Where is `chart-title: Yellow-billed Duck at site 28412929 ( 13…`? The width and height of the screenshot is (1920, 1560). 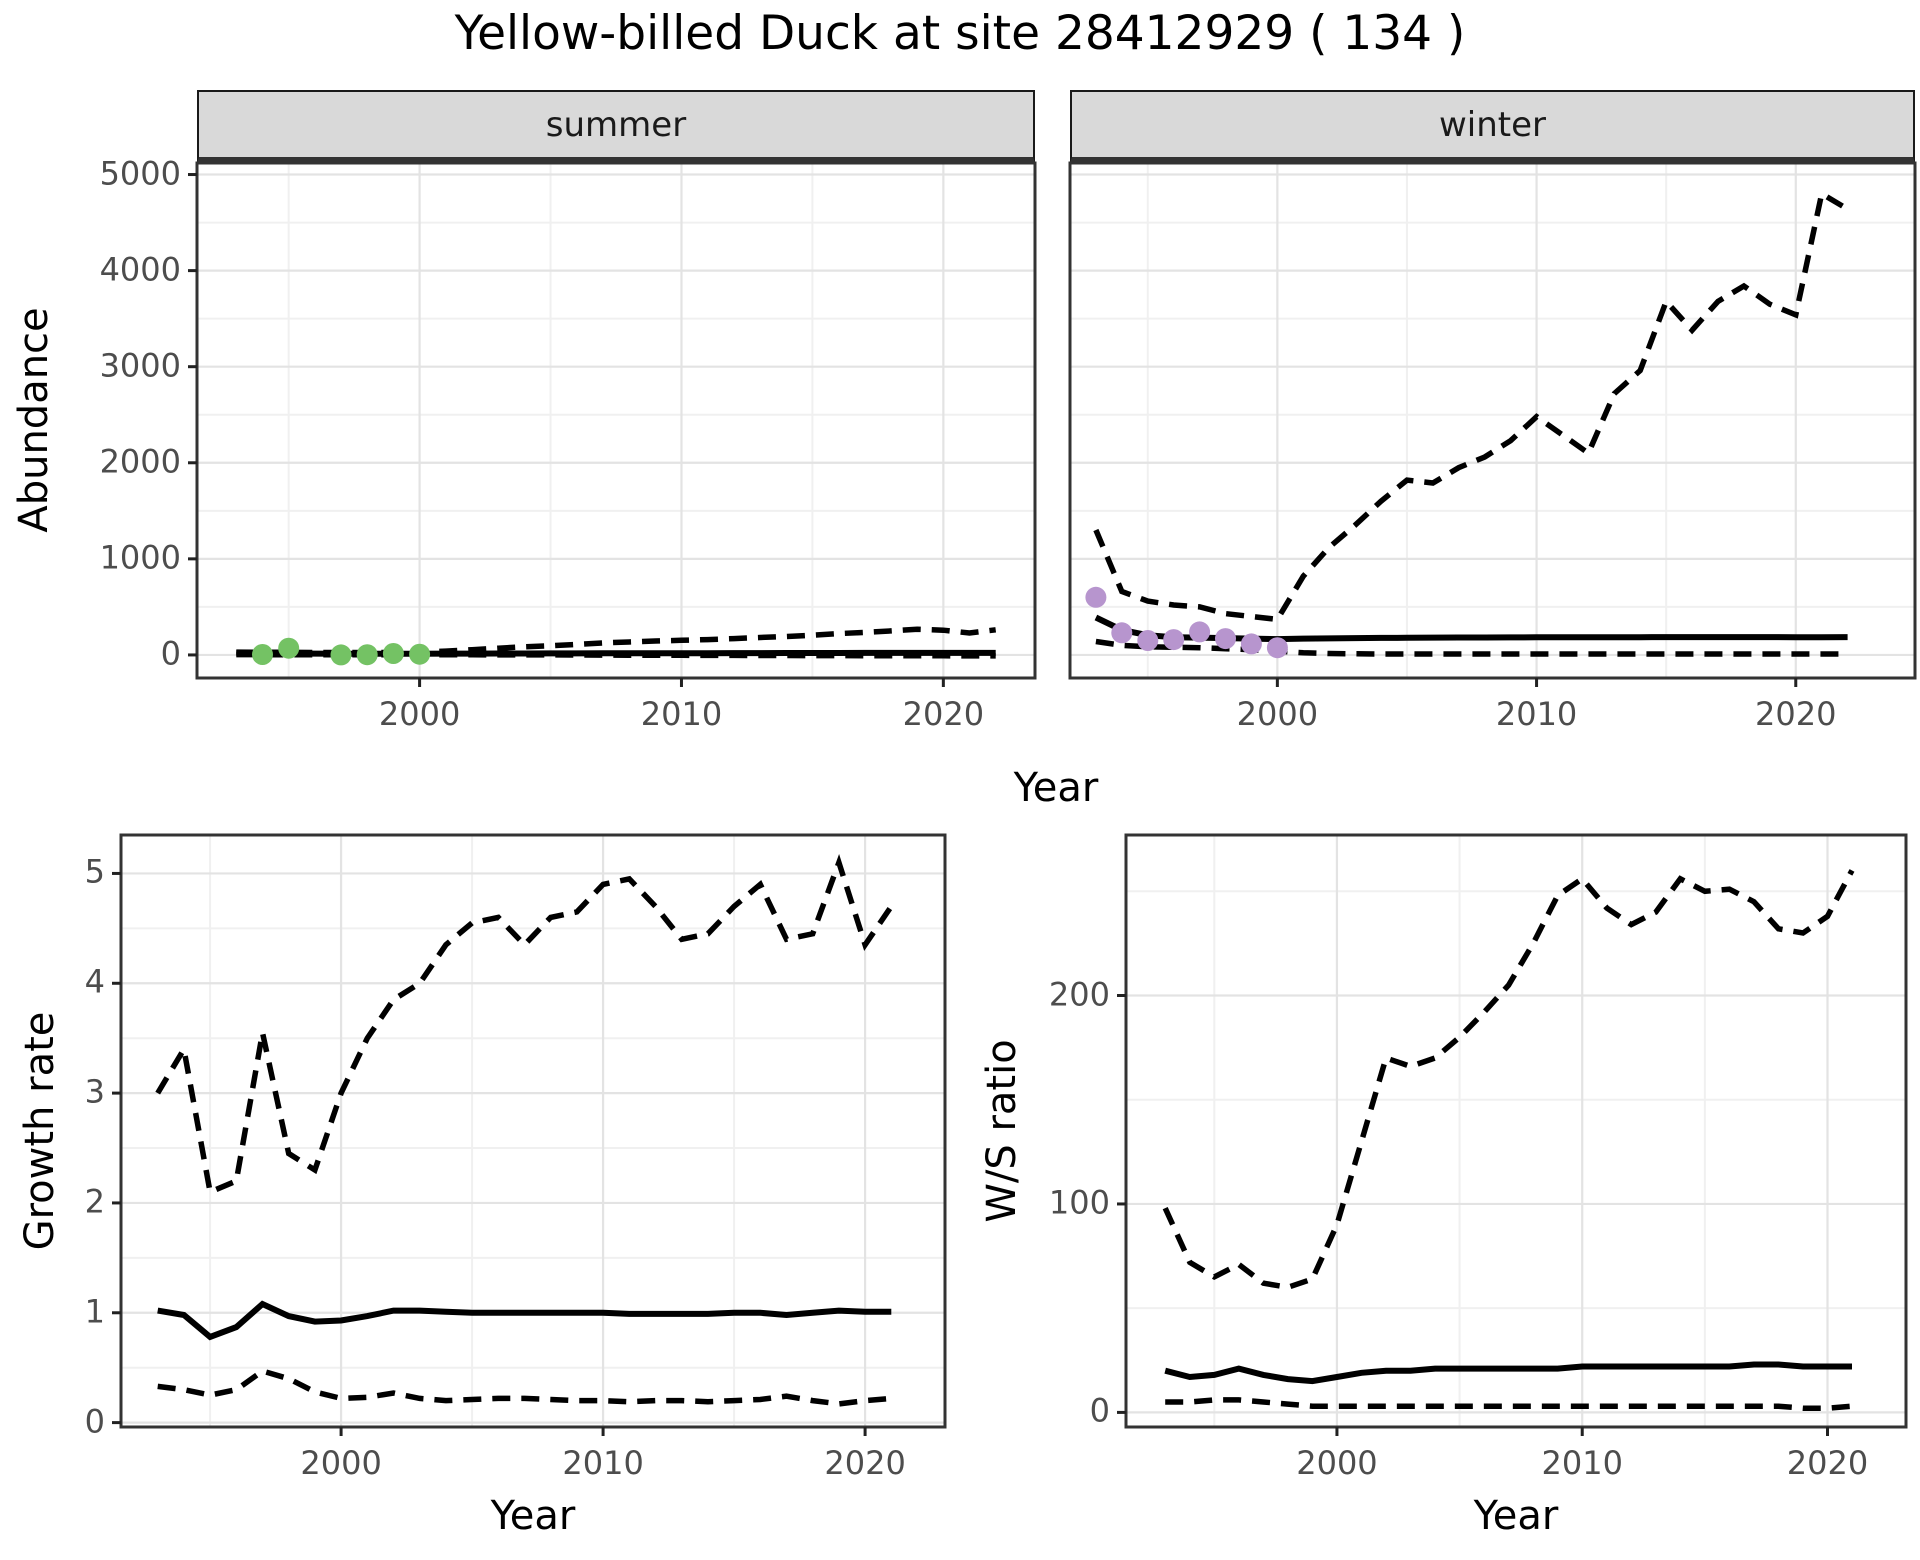 chart-title: Yellow-billed Duck at site 28412929 ( 13… is located at coordinates (960, 33).